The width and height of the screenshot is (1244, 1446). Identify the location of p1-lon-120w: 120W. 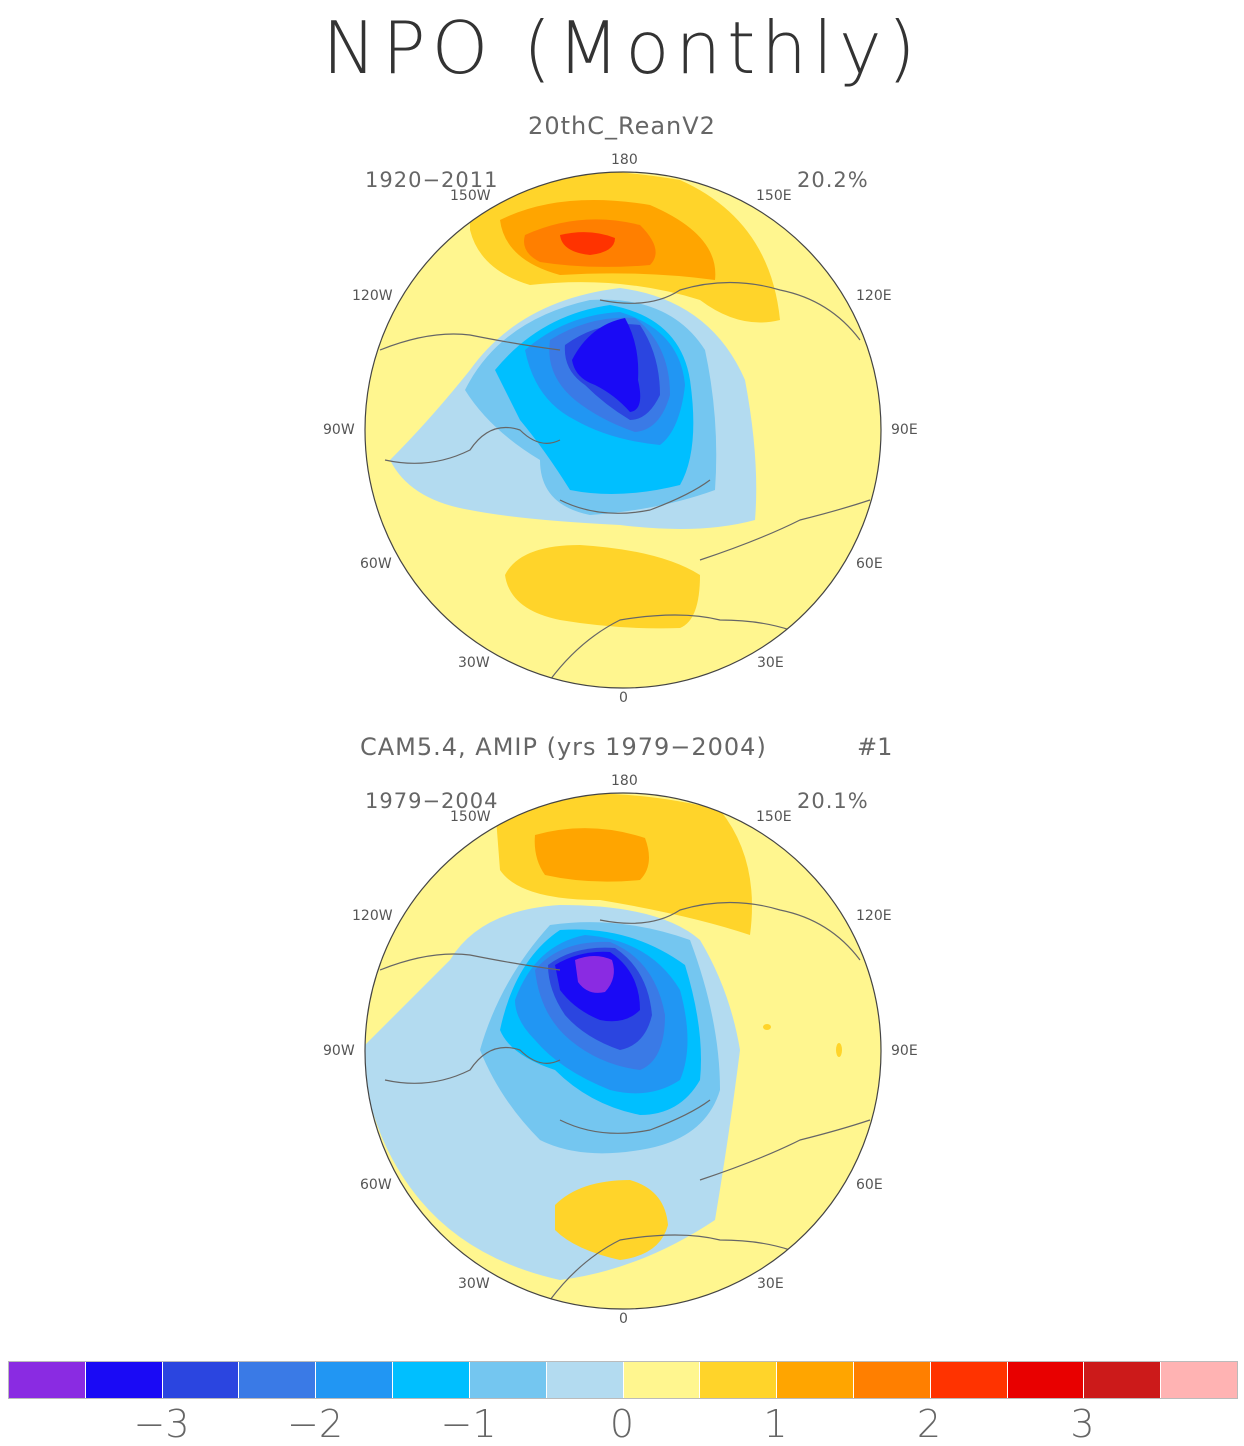
(372, 296).